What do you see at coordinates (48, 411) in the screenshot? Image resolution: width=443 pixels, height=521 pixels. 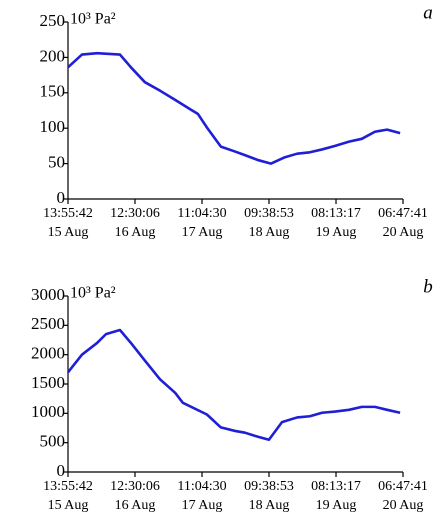 I see `y-tick-label: 1000` at bounding box center [48, 411].